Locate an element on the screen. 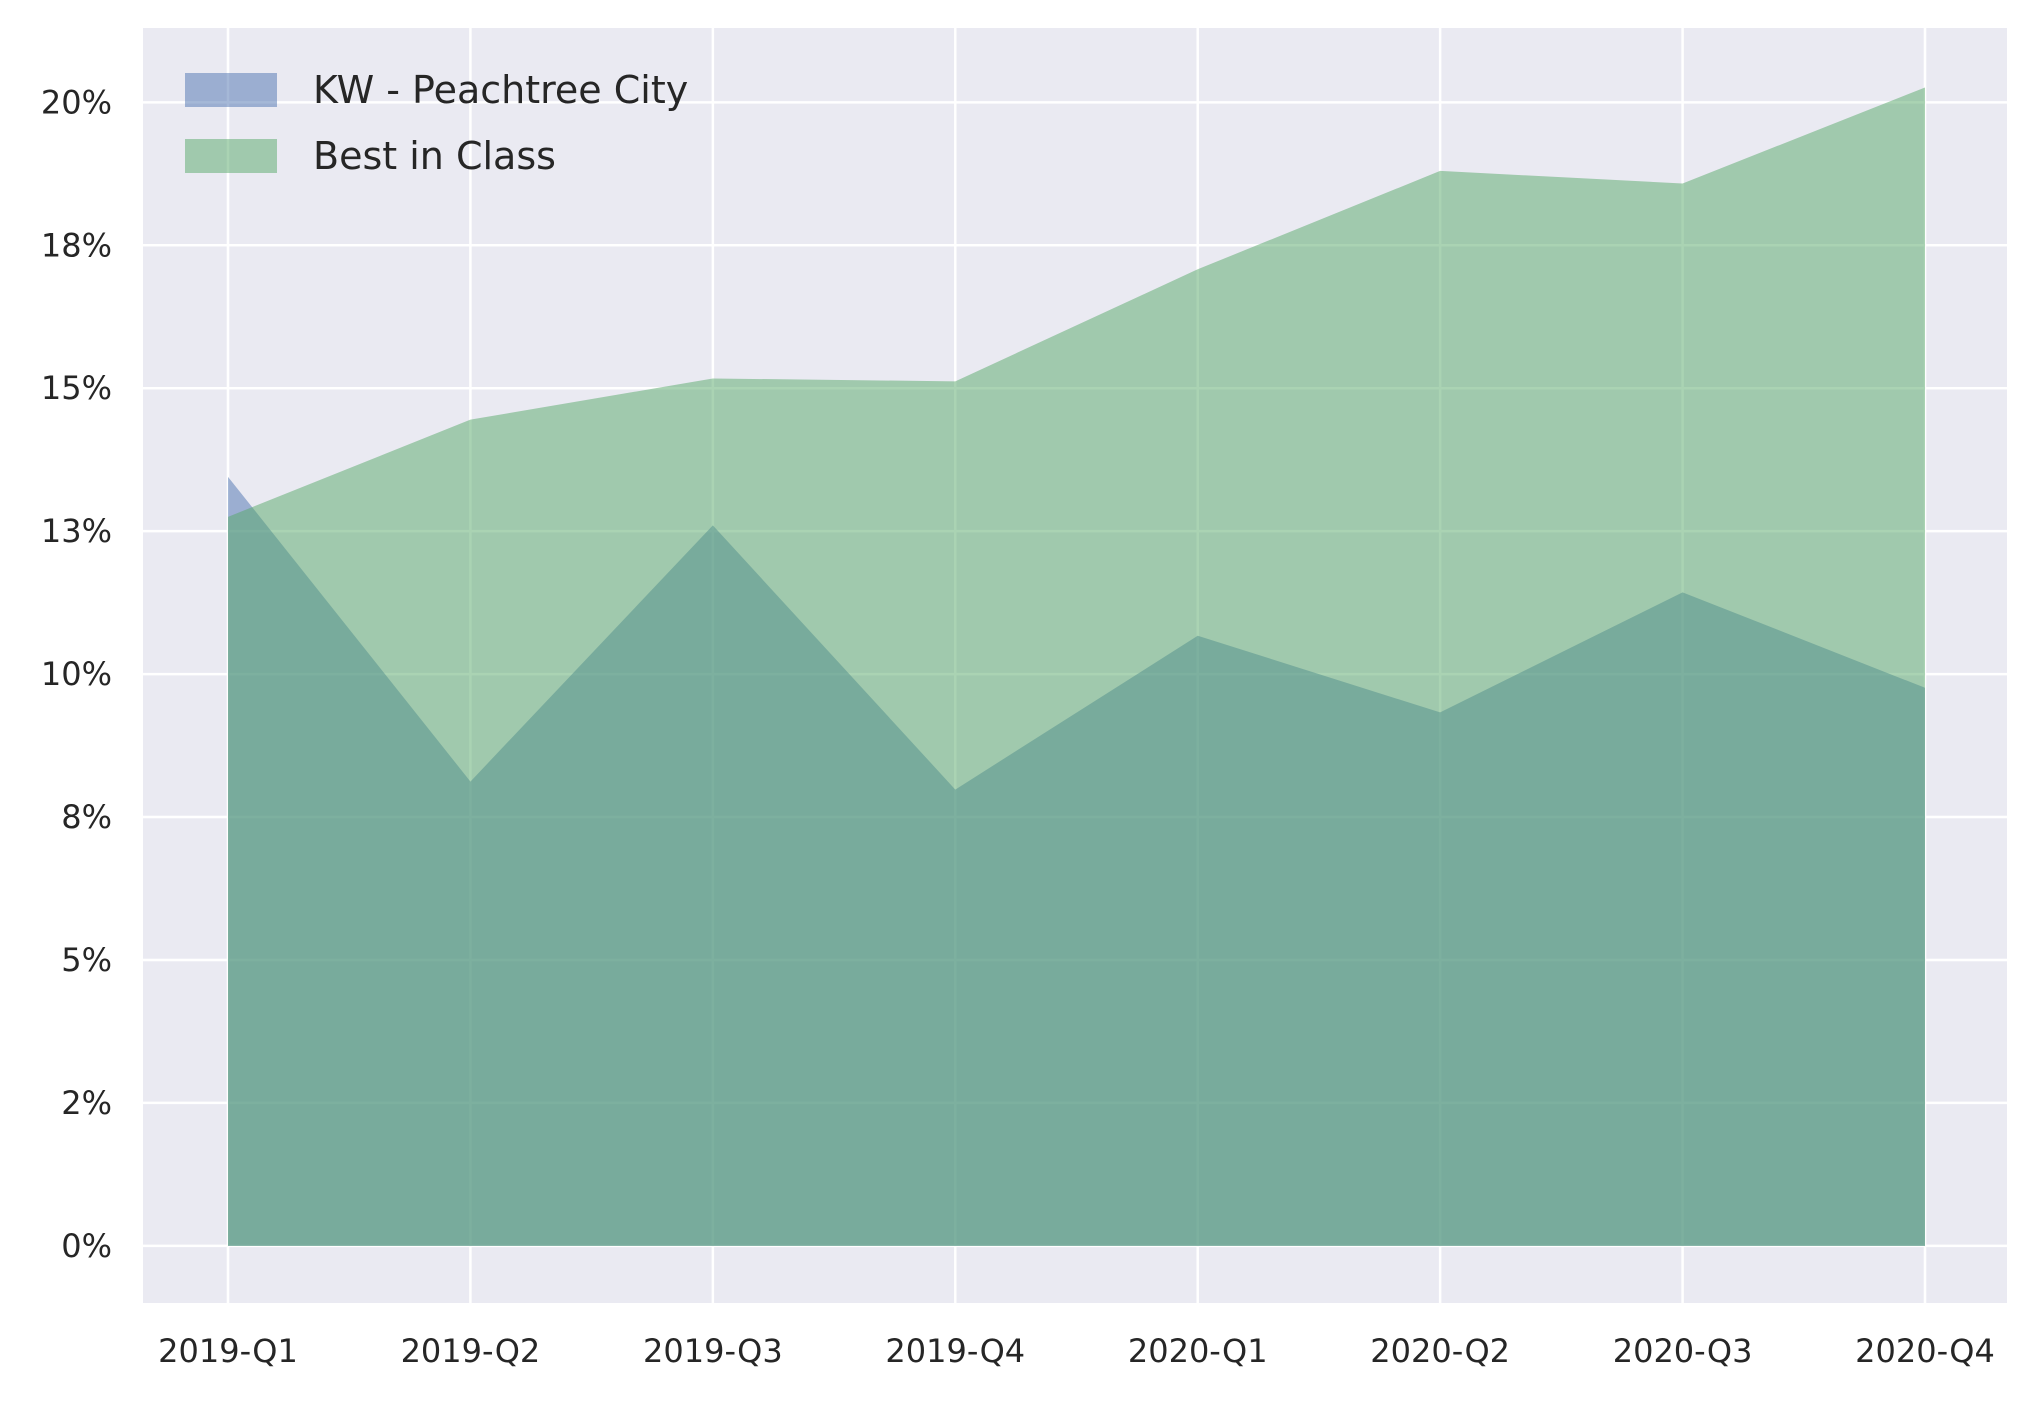 This screenshot has width=2032, height=1402. y-tick-label: 15% is located at coordinates (76, 388).